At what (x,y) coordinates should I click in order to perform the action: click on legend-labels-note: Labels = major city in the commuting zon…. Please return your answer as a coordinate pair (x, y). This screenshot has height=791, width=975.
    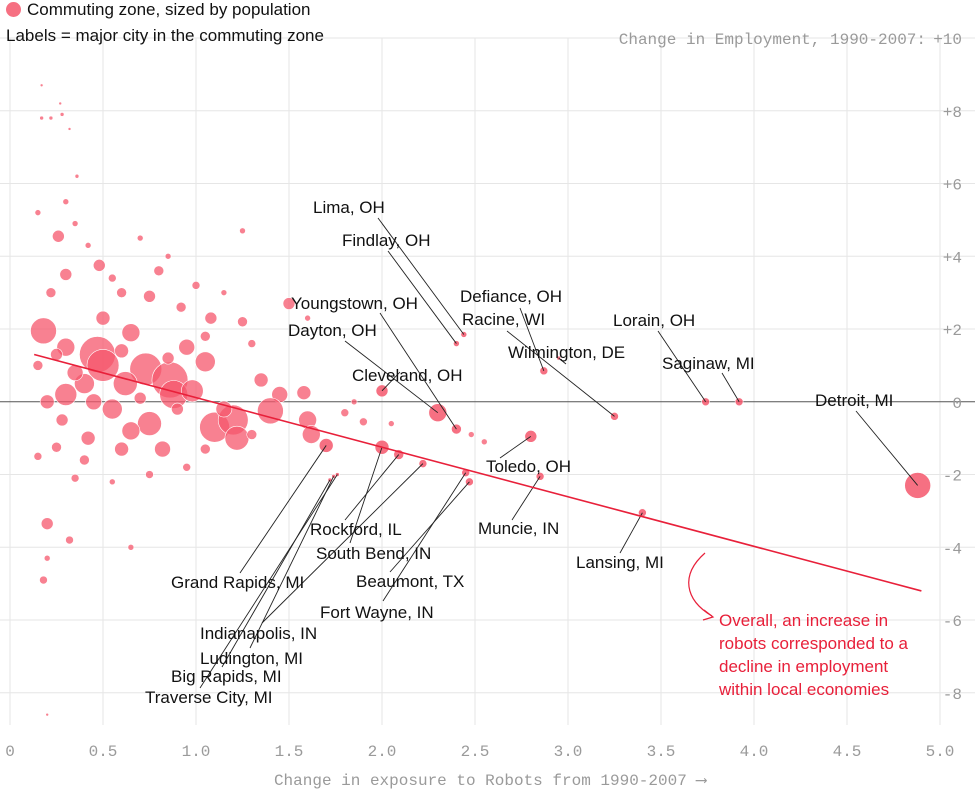
    Looking at the image, I should click on (165, 35).